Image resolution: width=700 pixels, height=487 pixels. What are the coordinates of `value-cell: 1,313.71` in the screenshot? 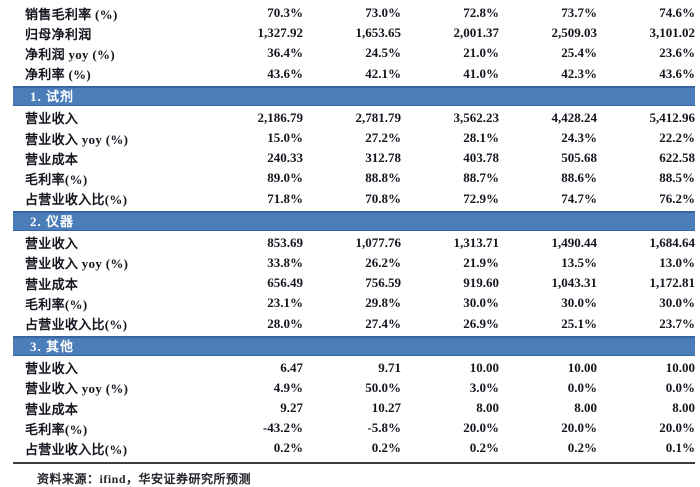 It's located at (476, 242).